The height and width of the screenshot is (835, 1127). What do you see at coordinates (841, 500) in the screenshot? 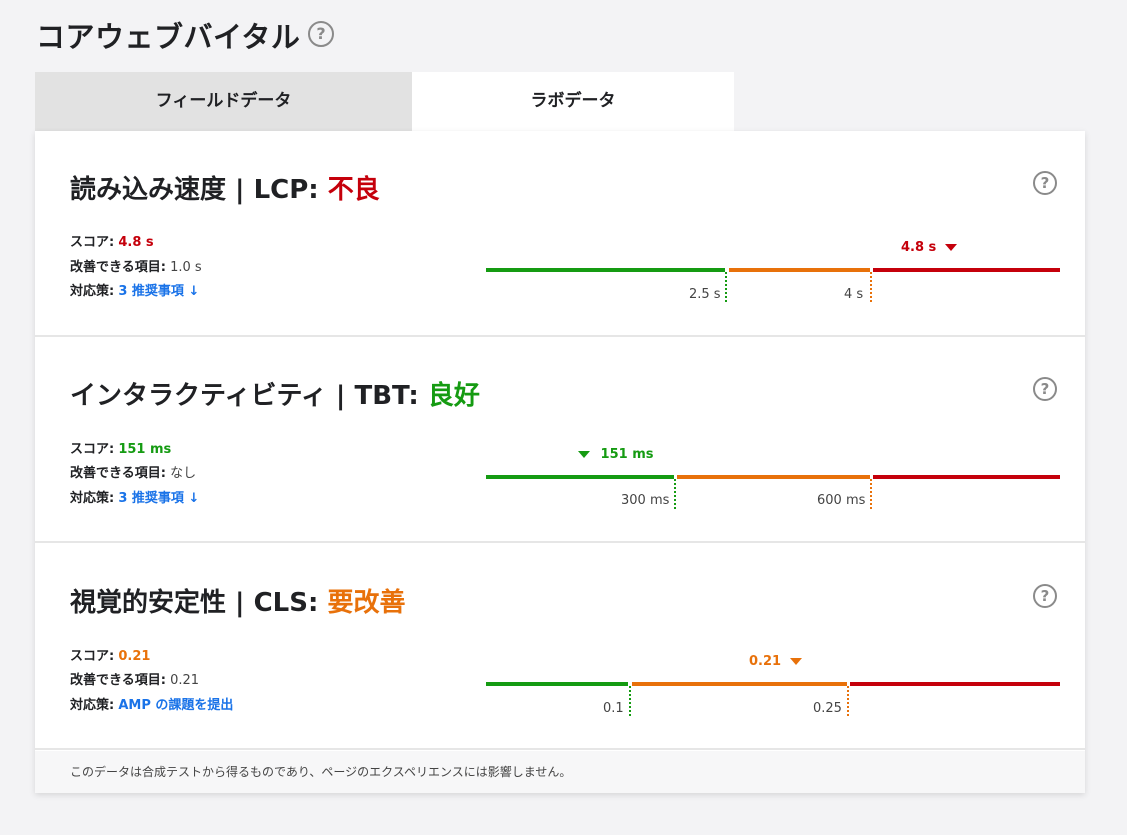
I see `threshold-label: 600 ms` at bounding box center [841, 500].